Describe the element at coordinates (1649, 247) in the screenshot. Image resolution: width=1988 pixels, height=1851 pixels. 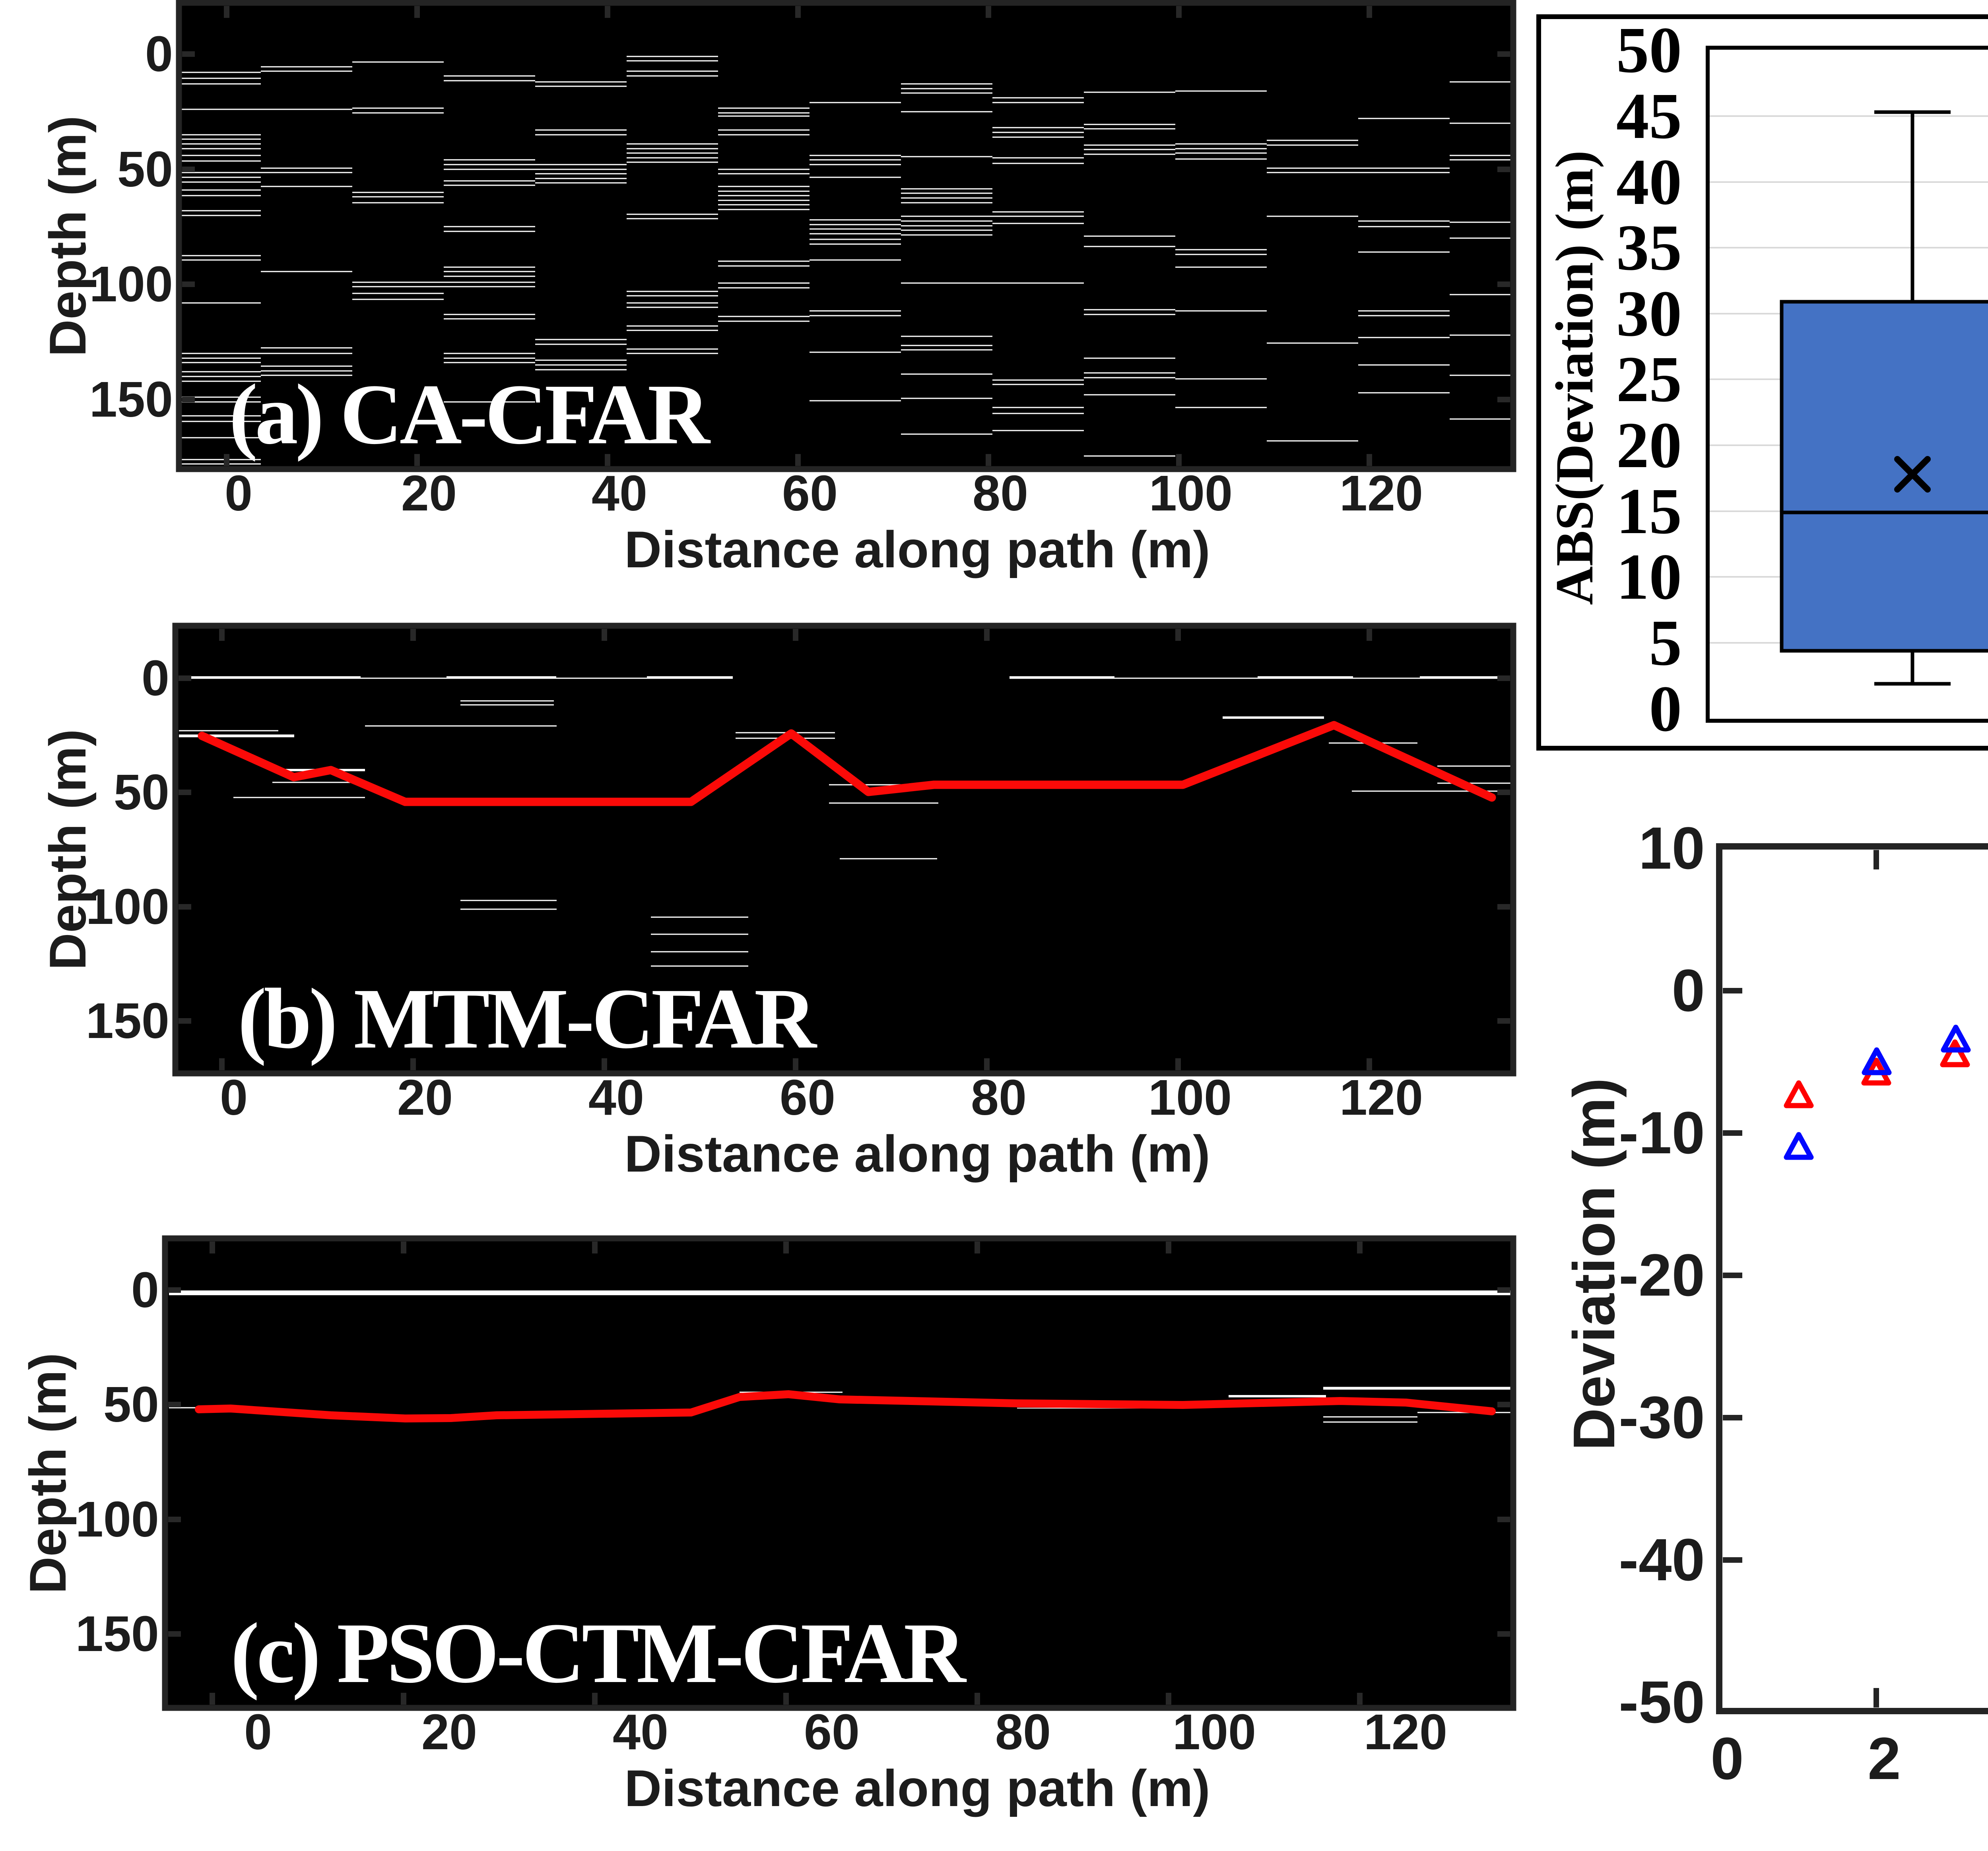
I see `svg-text: 35` at that location.